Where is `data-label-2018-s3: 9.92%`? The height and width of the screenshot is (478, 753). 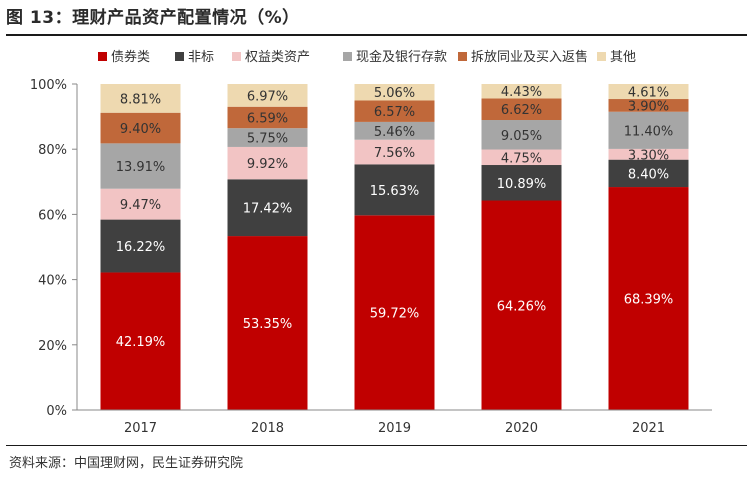 data-label-2018-s3: 9.92% is located at coordinates (267, 164).